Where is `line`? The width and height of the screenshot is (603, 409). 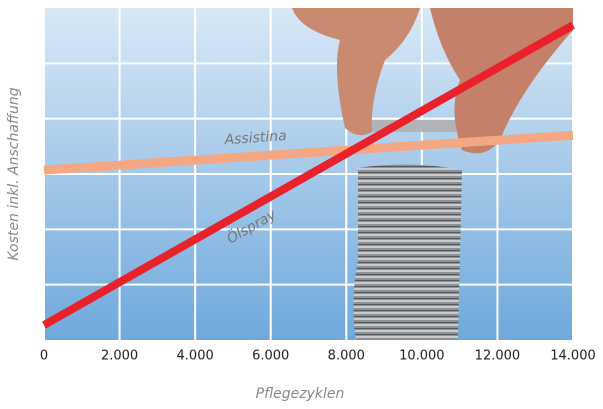
line is located at coordinates (308, 152).